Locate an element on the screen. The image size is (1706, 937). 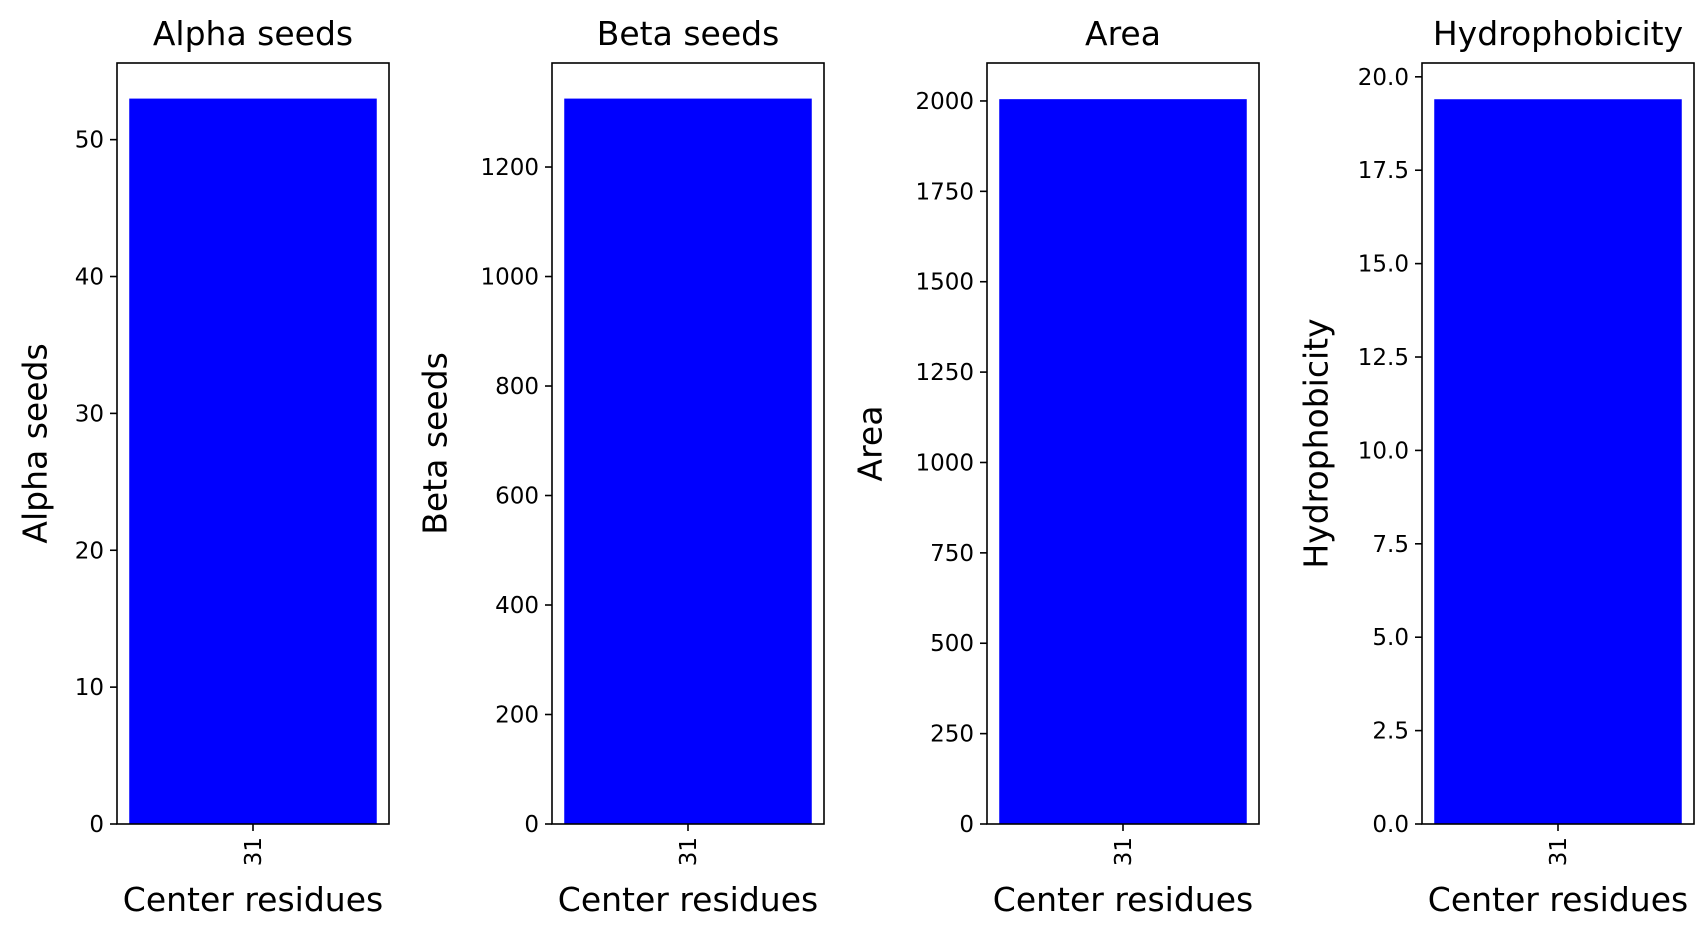
y-axis-label: Area is located at coordinates (870, 444).